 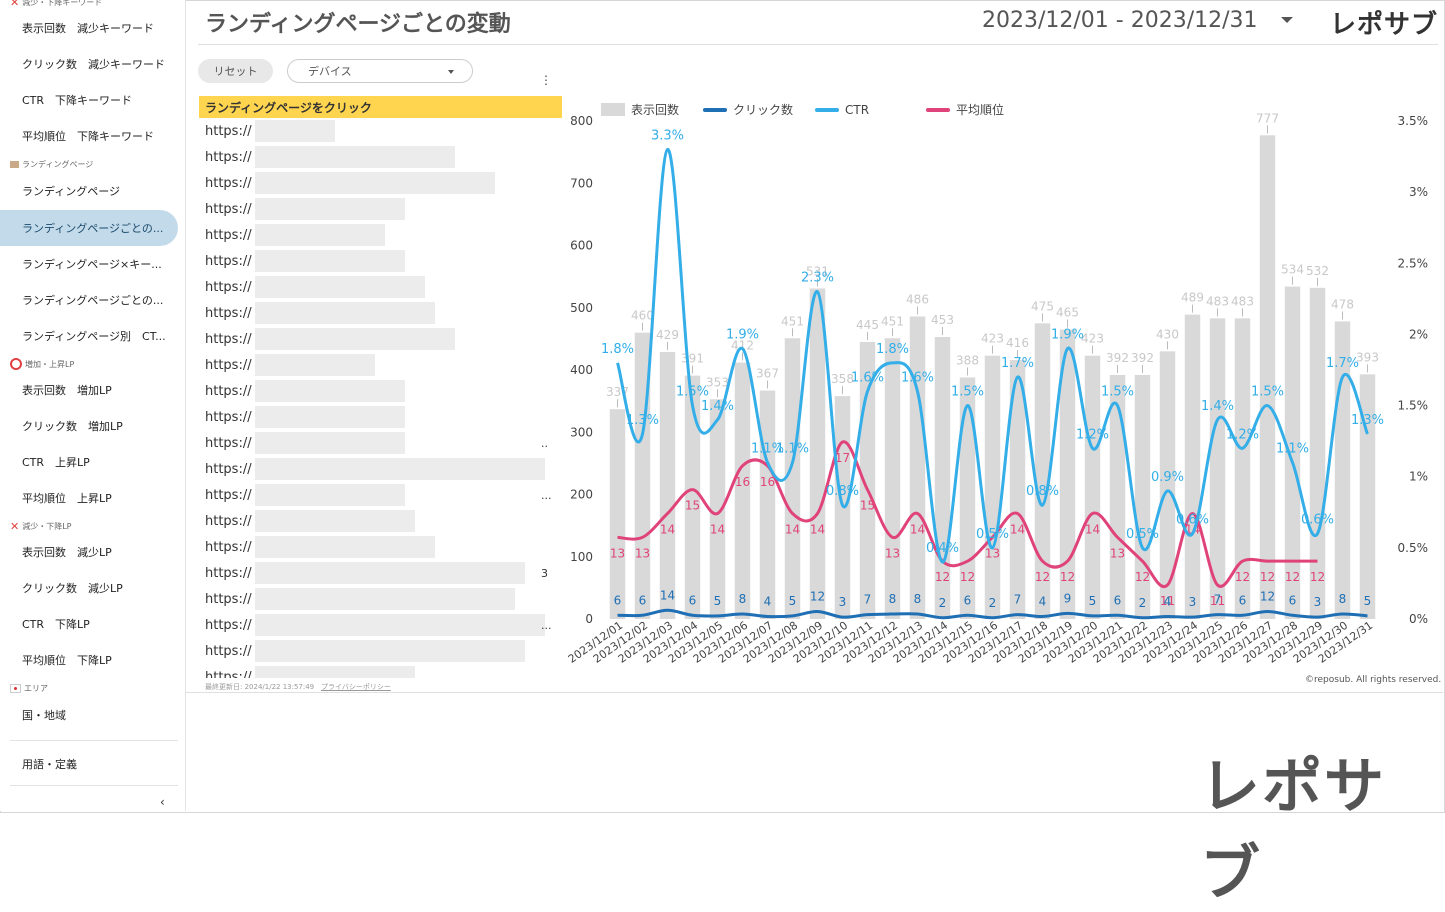 What do you see at coordinates (642, 420) in the screenshot?
I see `ctr-value-label: 1.3%` at bounding box center [642, 420].